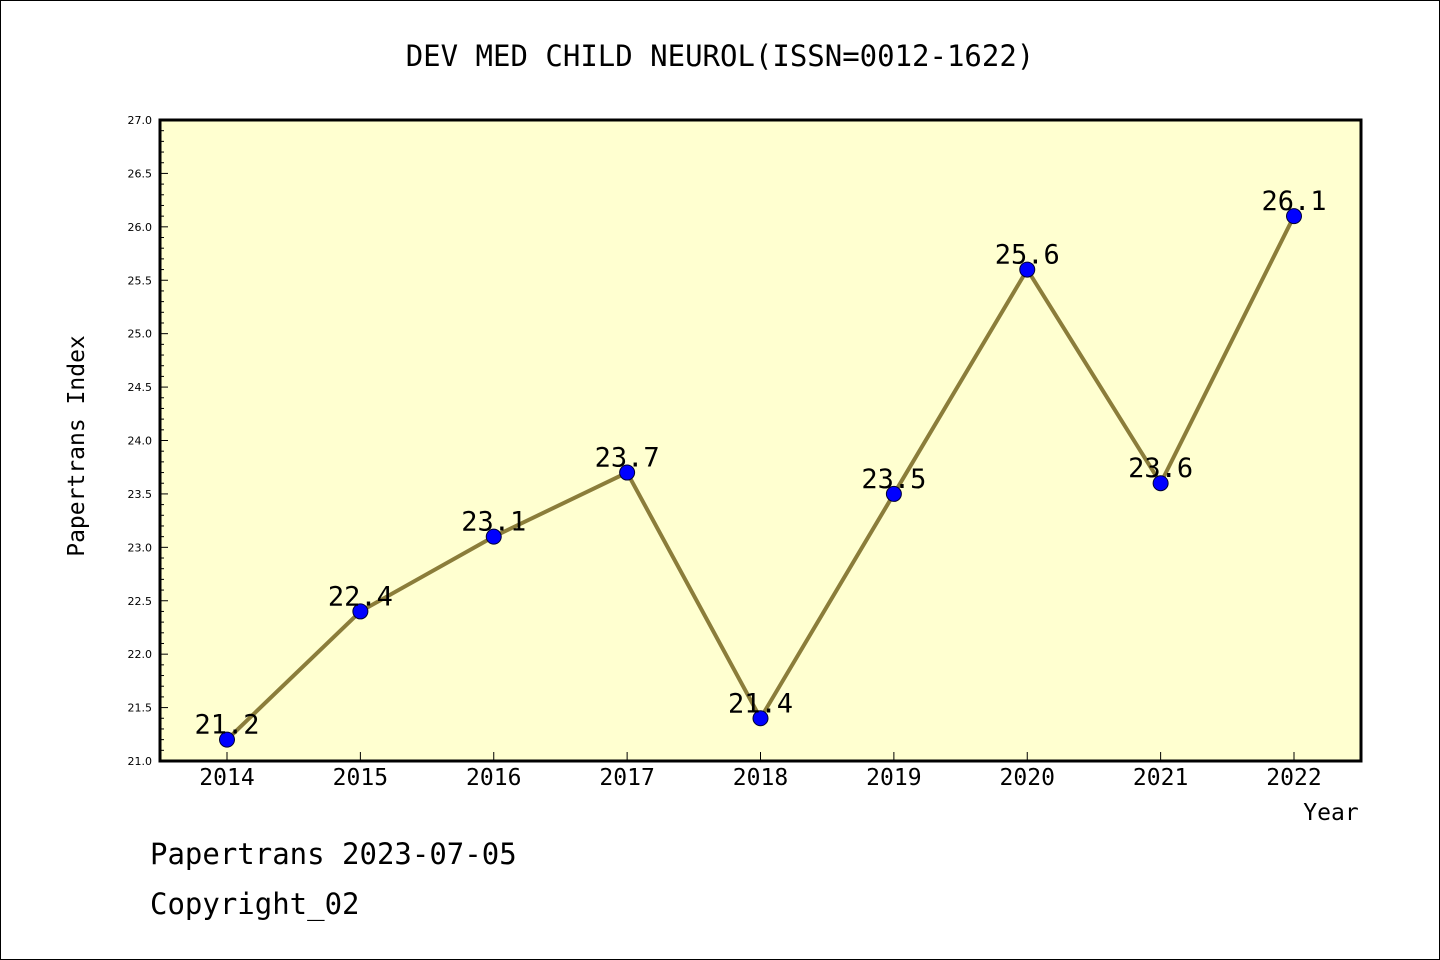  I want to click on x-tick-label: 2020, so click(1027, 778).